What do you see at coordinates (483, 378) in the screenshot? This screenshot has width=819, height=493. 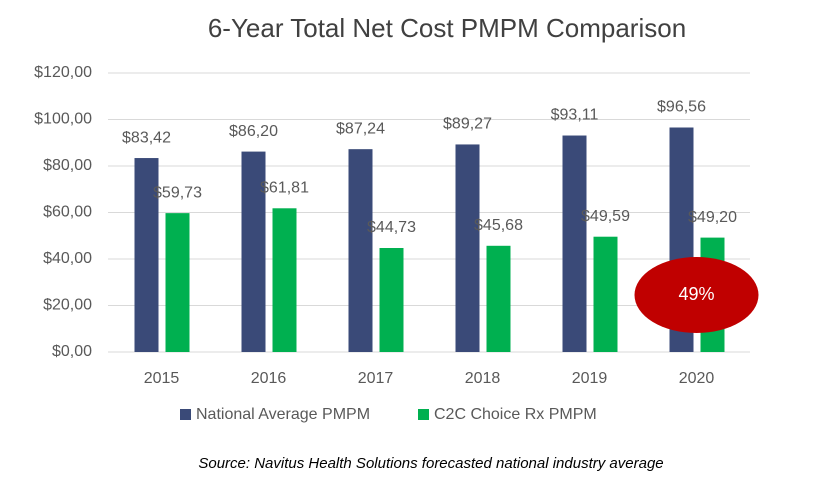 I see `x-tick-label: 2018` at bounding box center [483, 378].